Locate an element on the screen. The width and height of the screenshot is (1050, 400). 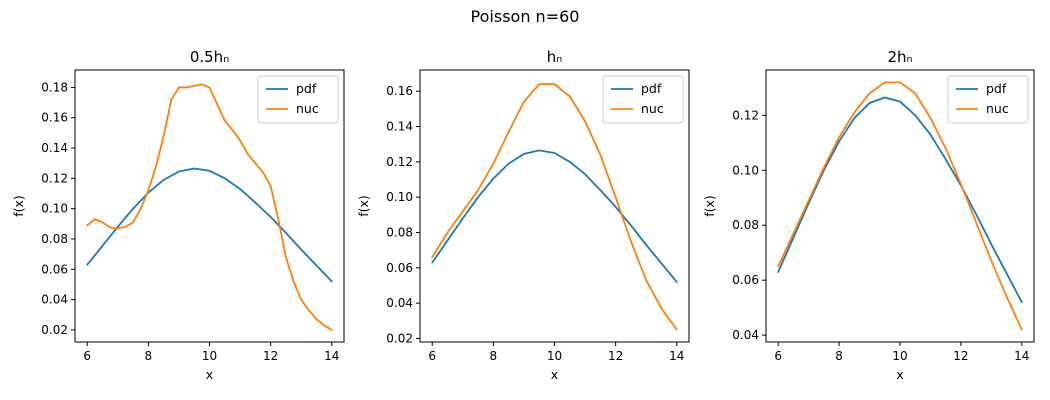
subplot-title: 0.5hₙ is located at coordinates (209, 57).